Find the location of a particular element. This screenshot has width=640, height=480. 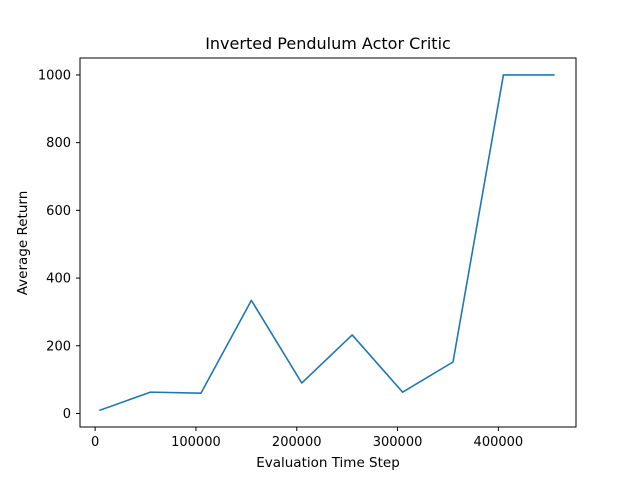

y-tick-label: 400 is located at coordinates (58, 279).